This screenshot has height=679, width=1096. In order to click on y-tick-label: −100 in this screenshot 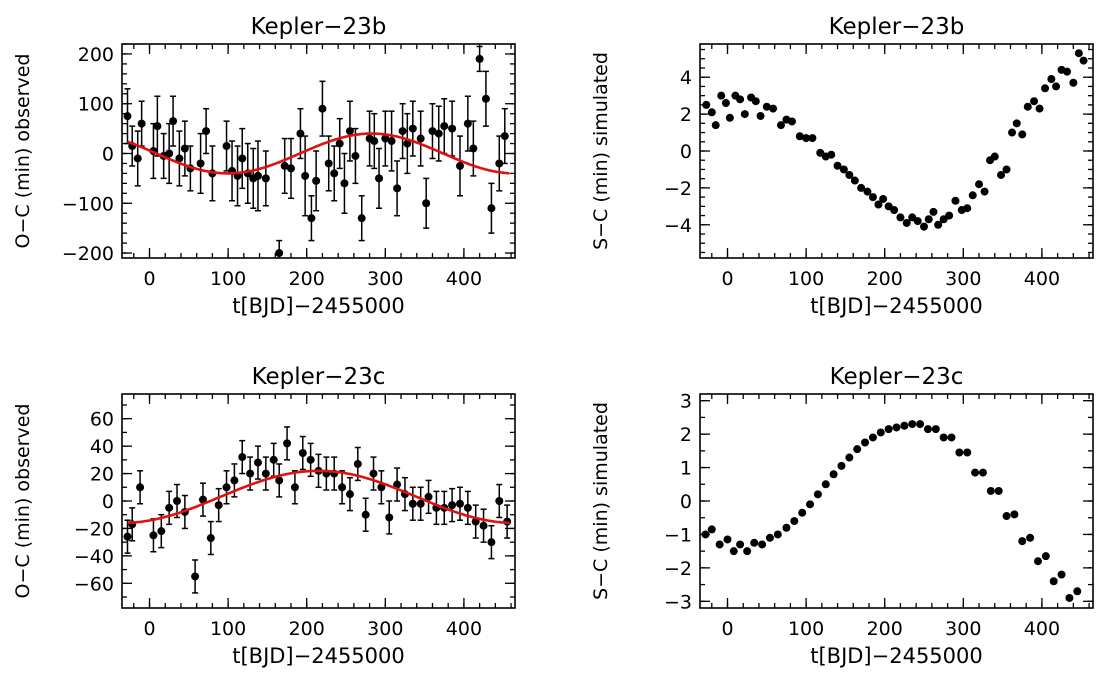, I will do `click(88, 204)`.